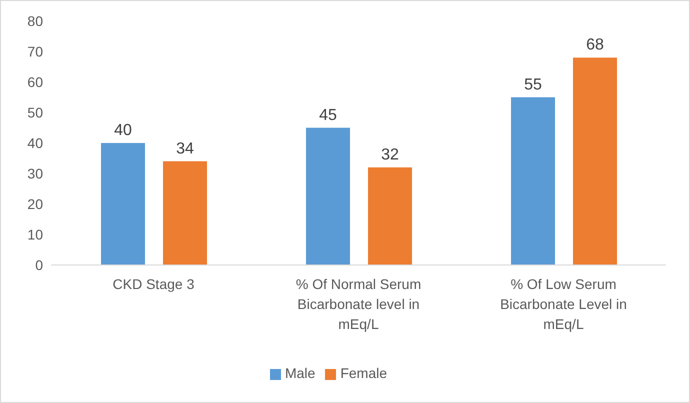  Describe the element at coordinates (153, 284) in the screenshot. I see `x-tick-label: CKD Stage 3` at that location.